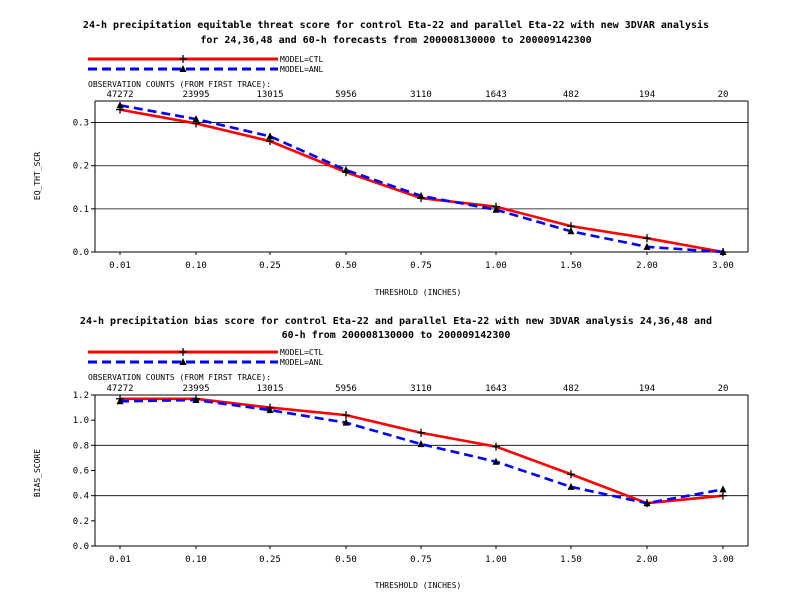 The width and height of the screenshot is (792, 612). Describe the element at coordinates (206, 69) in the screenshot. I see `chart-1-legend-entry-2: MODEL=ANL` at that location.